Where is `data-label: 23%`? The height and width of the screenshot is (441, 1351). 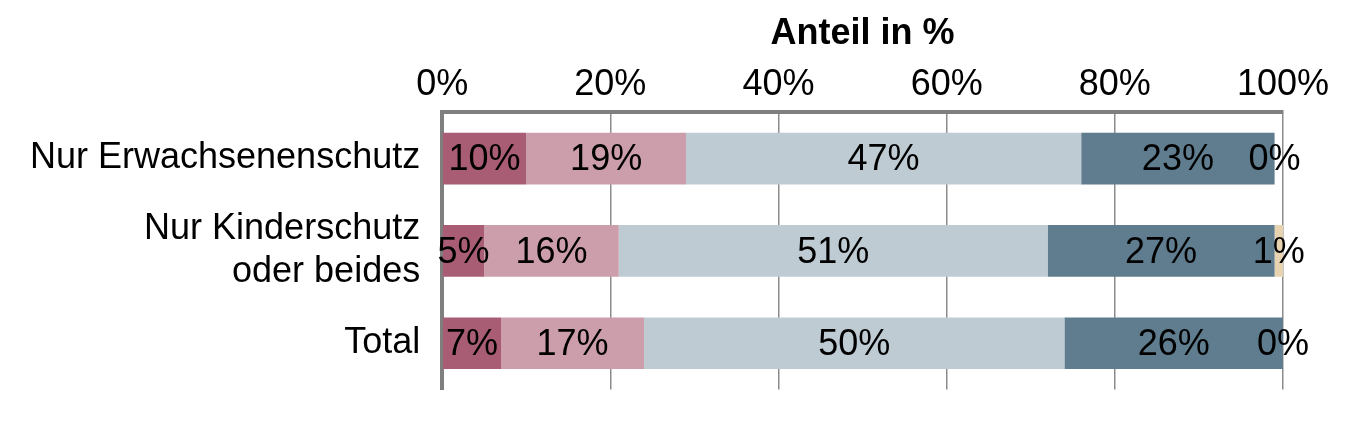 data-label: 23% is located at coordinates (1177, 158).